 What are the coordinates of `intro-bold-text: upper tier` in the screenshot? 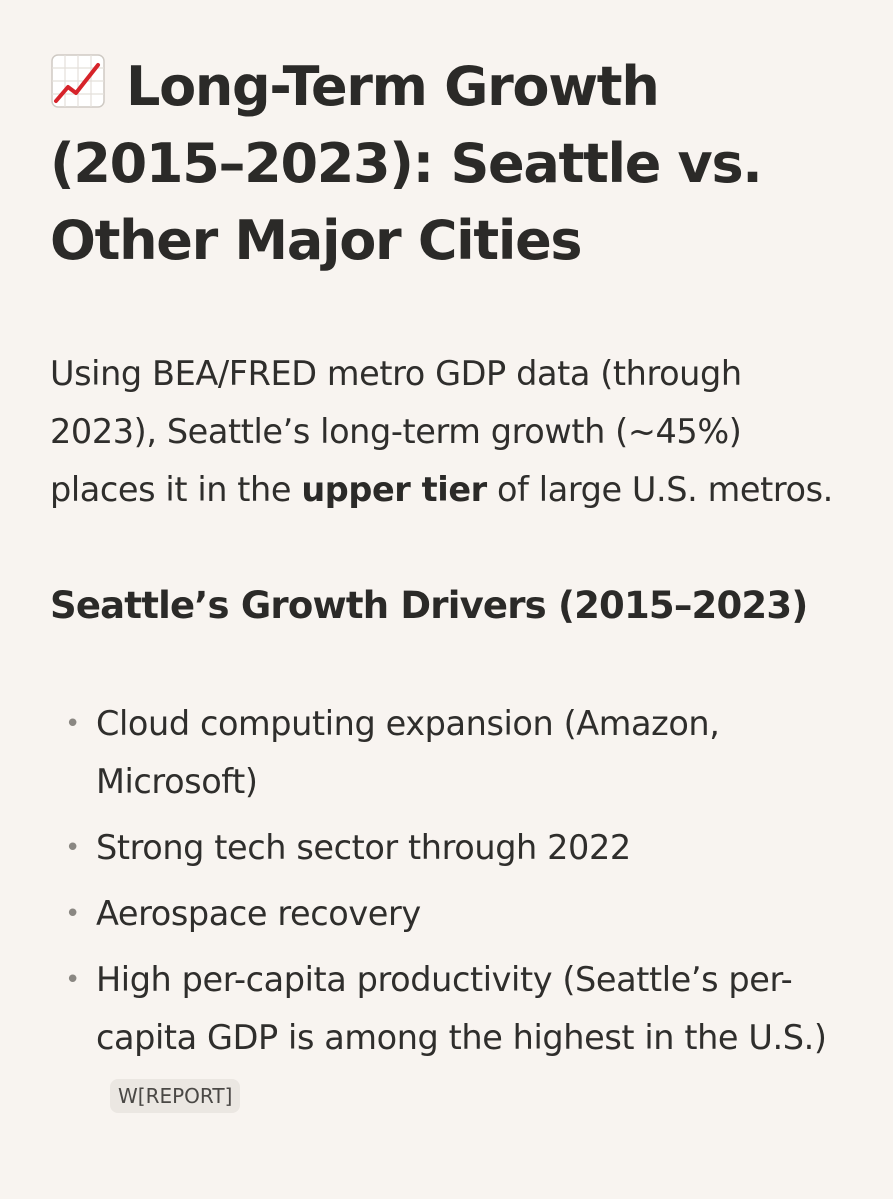 It's located at (394, 489).